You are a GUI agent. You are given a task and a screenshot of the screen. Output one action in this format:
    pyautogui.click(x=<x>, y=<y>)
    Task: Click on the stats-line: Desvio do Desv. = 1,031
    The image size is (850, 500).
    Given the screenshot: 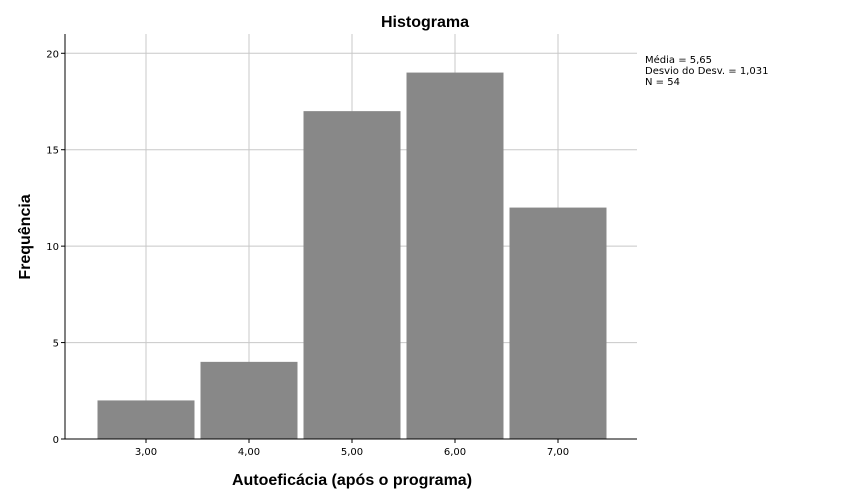 What is the action you would take?
    pyautogui.click(x=706, y=71)
    